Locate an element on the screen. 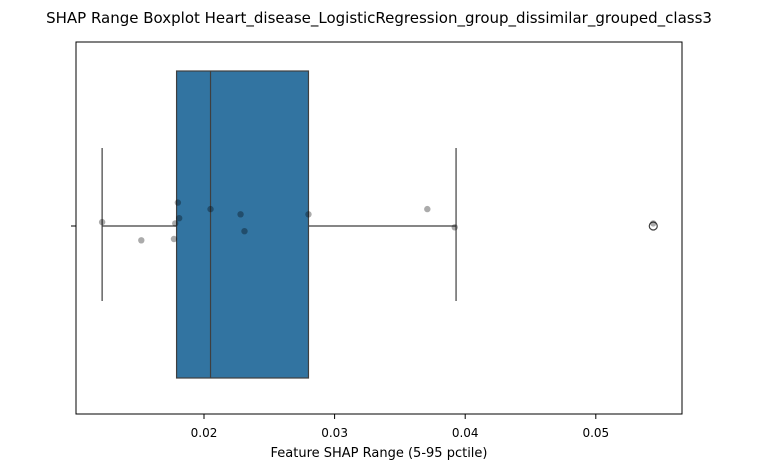 The height and width of the screenshot is (470, 758). outlier-point is located at coordinates (653, 226).